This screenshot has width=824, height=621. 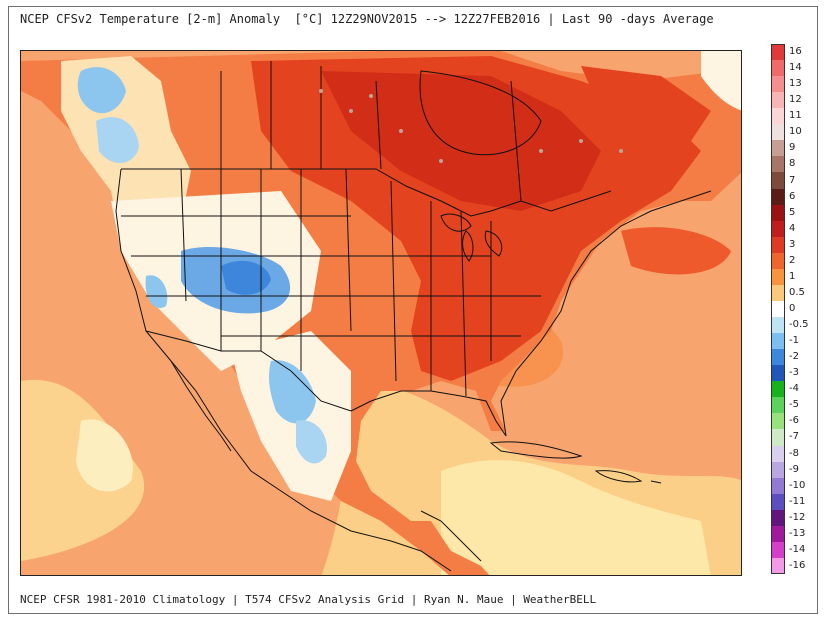 I want to click on lake-michigan-outline, so click(x=468, y=246).